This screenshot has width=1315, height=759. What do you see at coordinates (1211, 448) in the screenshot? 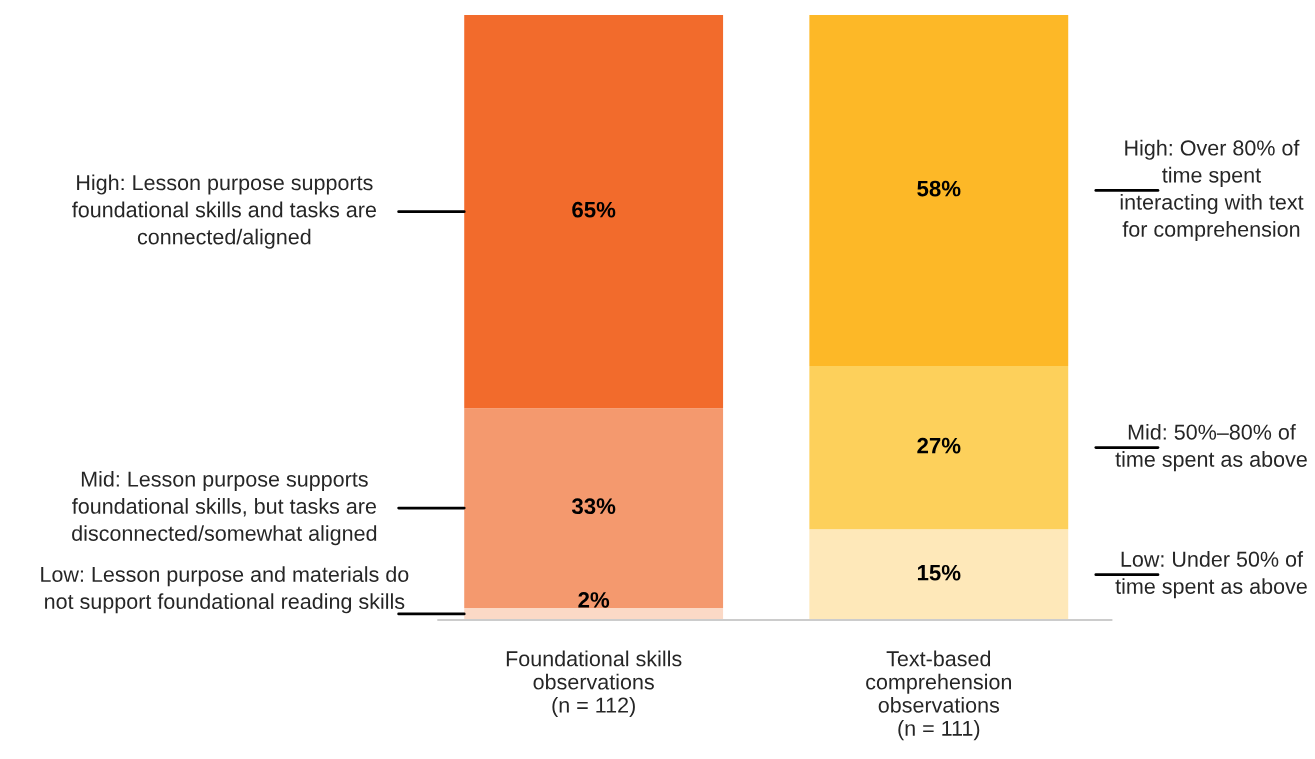
I see `text: Mid: 50%–80% of time spent as above` at bounding box center [1211, 448].